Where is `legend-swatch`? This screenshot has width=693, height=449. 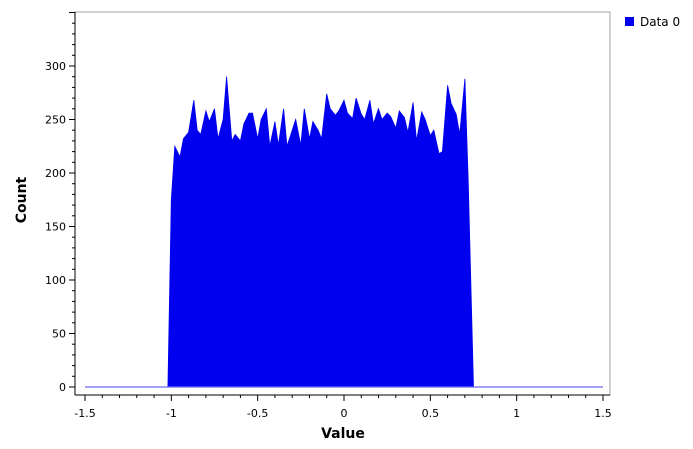 legend-swatch is located at coordinates (629, 21).